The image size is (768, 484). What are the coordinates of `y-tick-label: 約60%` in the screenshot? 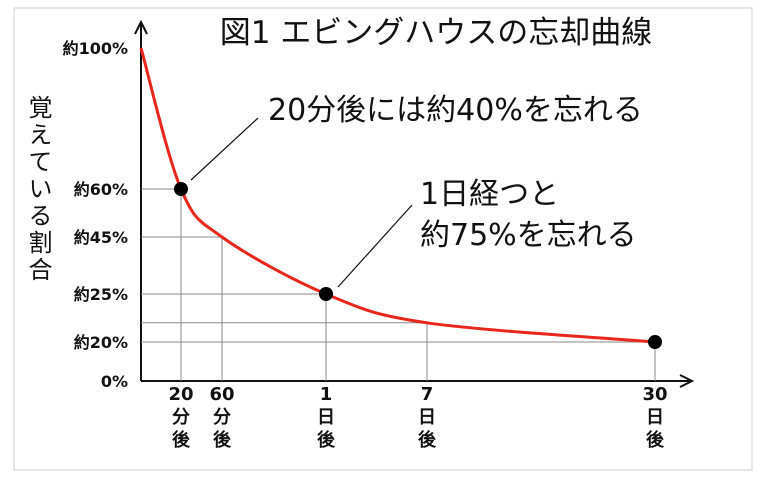 It's located at (101, 189).